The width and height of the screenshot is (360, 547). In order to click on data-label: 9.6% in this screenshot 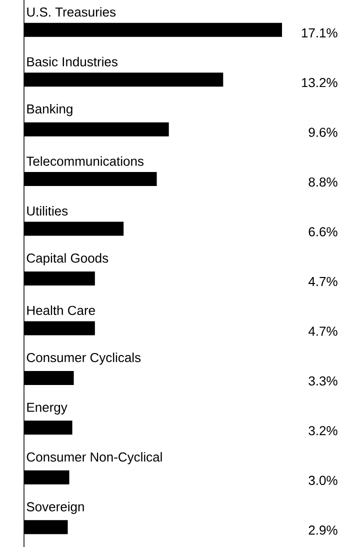, I will do `click(323, 132)`.